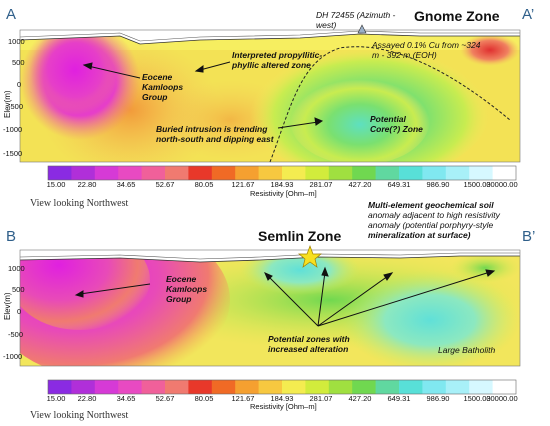  I want to click on panel-b-arrows, so click(285, 296).